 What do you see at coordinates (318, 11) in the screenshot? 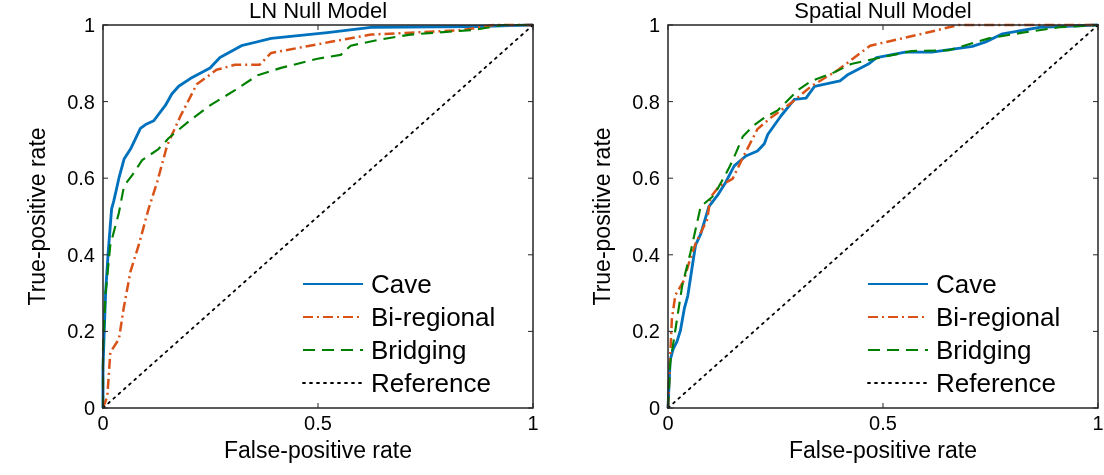
I see `chart-title: LN Null Model` at bounding box center [318, 11].